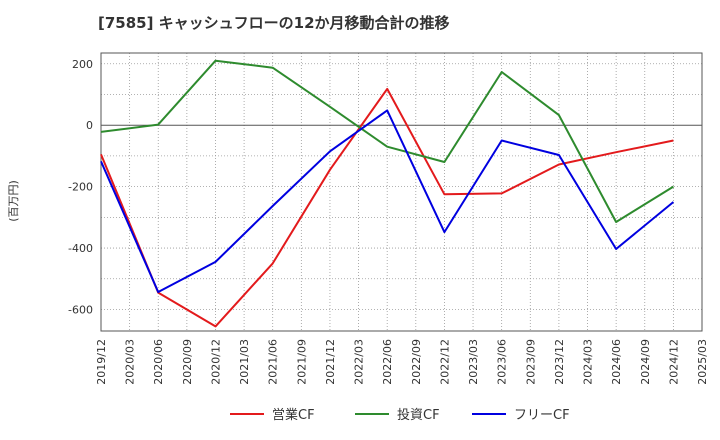 The height and width of the screenshot is (440, 720). What do you see at coordinates (82, 64) in the screenshot?
I see `y-tick-label: 200` at bounding box center [82, 64].